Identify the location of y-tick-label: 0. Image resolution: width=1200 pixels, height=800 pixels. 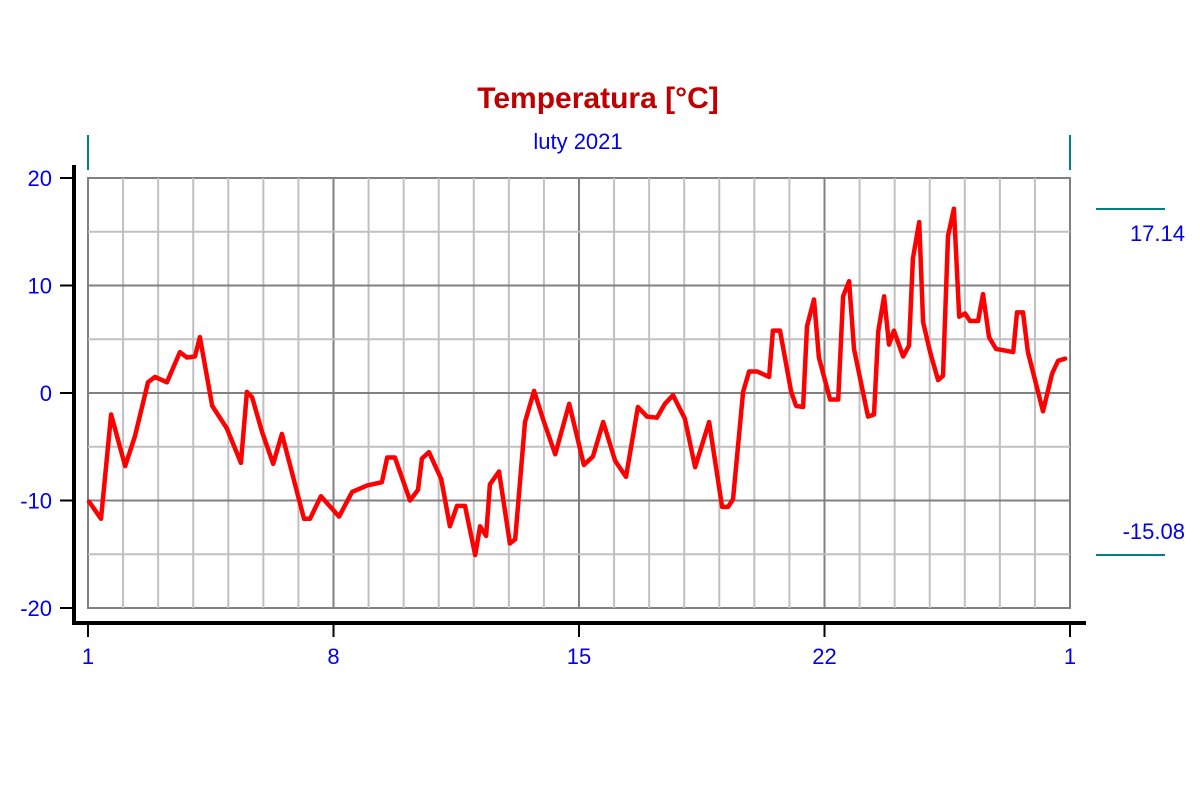
(46, 393).